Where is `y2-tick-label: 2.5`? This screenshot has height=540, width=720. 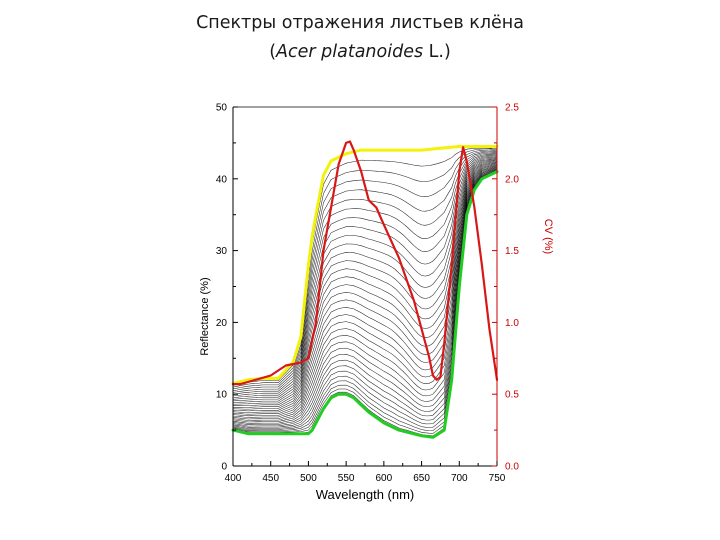 y2-tick-label: 2.5 is located at coordinates (512, 108).